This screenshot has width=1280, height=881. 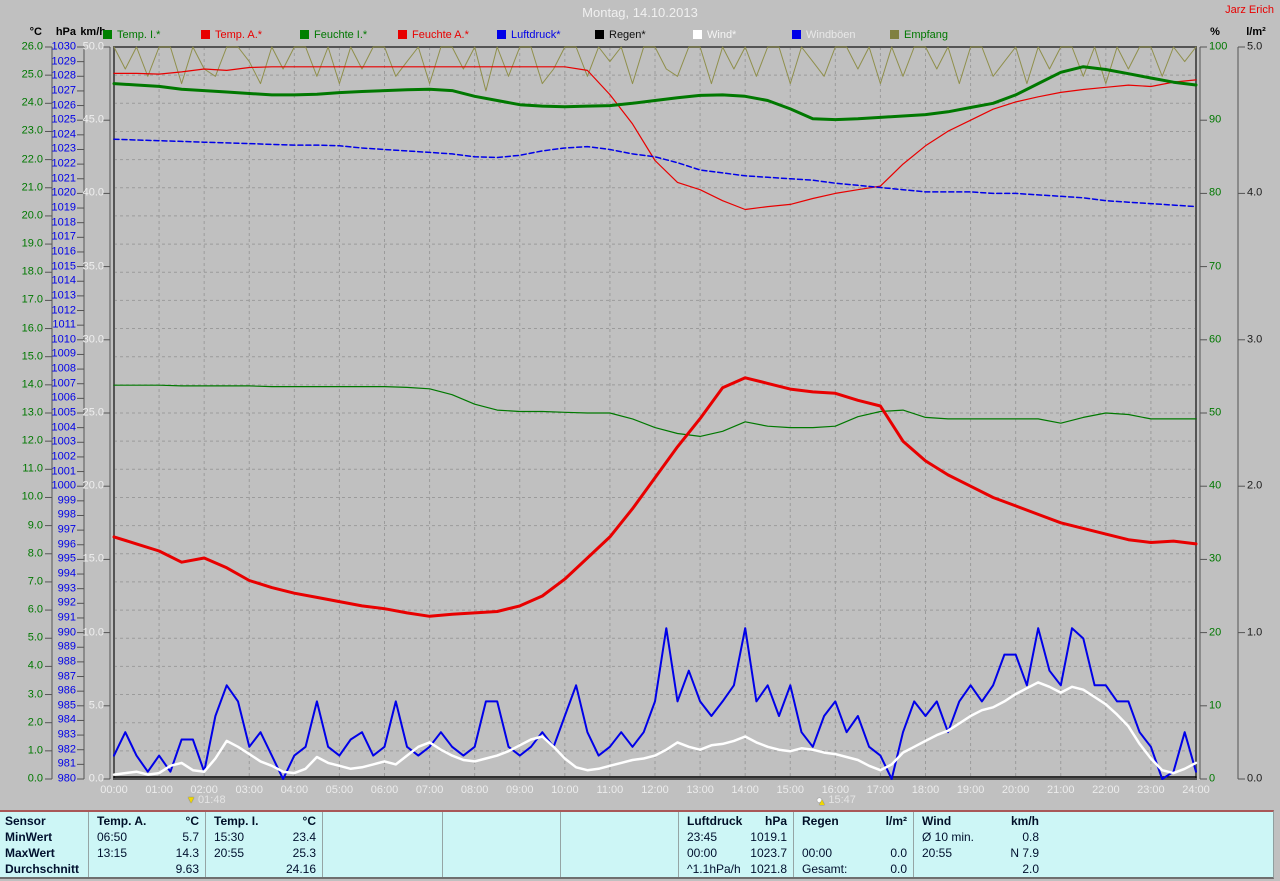 What do you see at coordinates (768, 869) in the screenshot?
I see `table-cell-value: 1021.8` at bounding box center [768, 869].